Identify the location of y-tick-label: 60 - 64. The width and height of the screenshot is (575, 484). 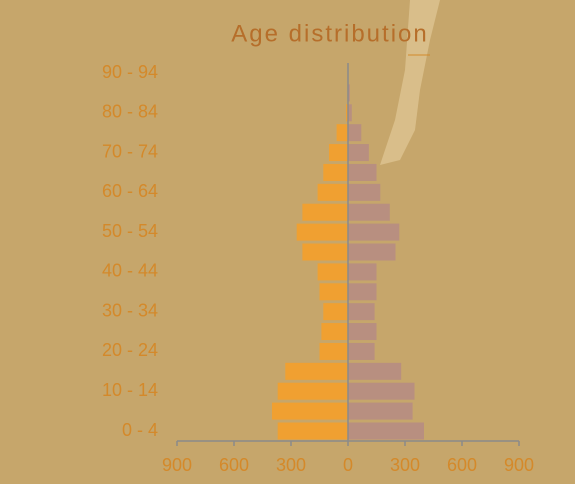
(130, 191).